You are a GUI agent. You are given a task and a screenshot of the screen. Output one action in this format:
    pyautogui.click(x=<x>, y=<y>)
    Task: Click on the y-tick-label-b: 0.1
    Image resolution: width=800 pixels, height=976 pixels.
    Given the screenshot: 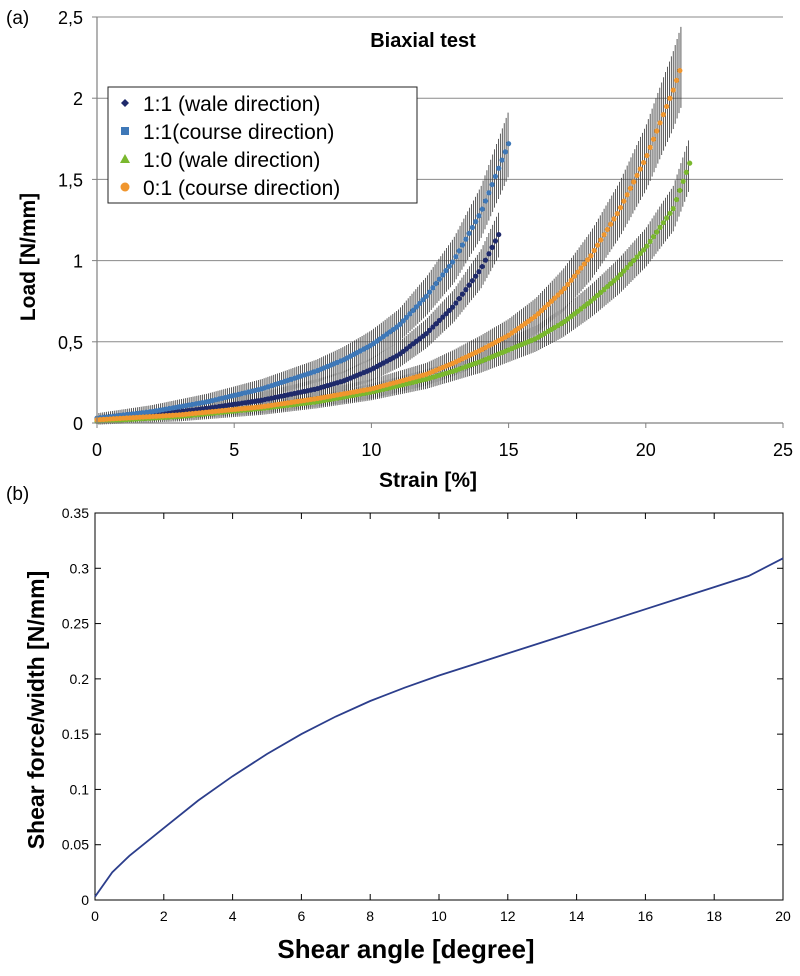 What is the action you would take?
    pyautogui.click(x=80, y=789)
    